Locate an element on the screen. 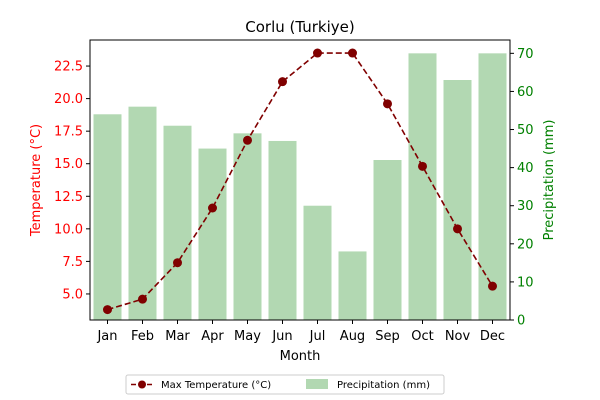 The width and height of the screenshot is (600, 400). right-tick-label: 60 is located at coordinates (525, 92).